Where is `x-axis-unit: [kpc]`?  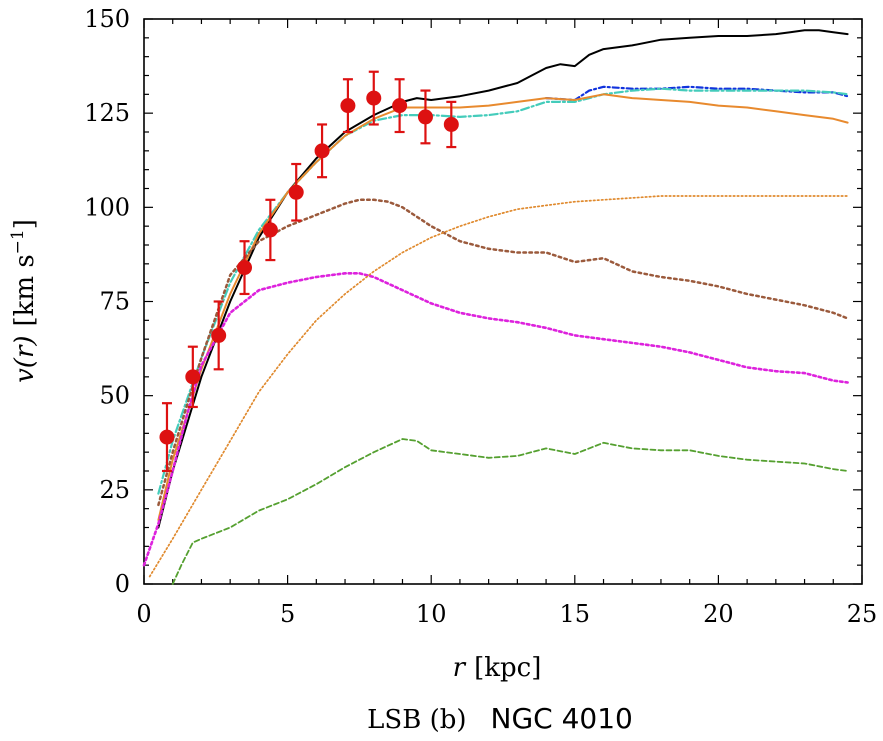
x-axis-unit: [kpc] is located at coordinates (507, 668).